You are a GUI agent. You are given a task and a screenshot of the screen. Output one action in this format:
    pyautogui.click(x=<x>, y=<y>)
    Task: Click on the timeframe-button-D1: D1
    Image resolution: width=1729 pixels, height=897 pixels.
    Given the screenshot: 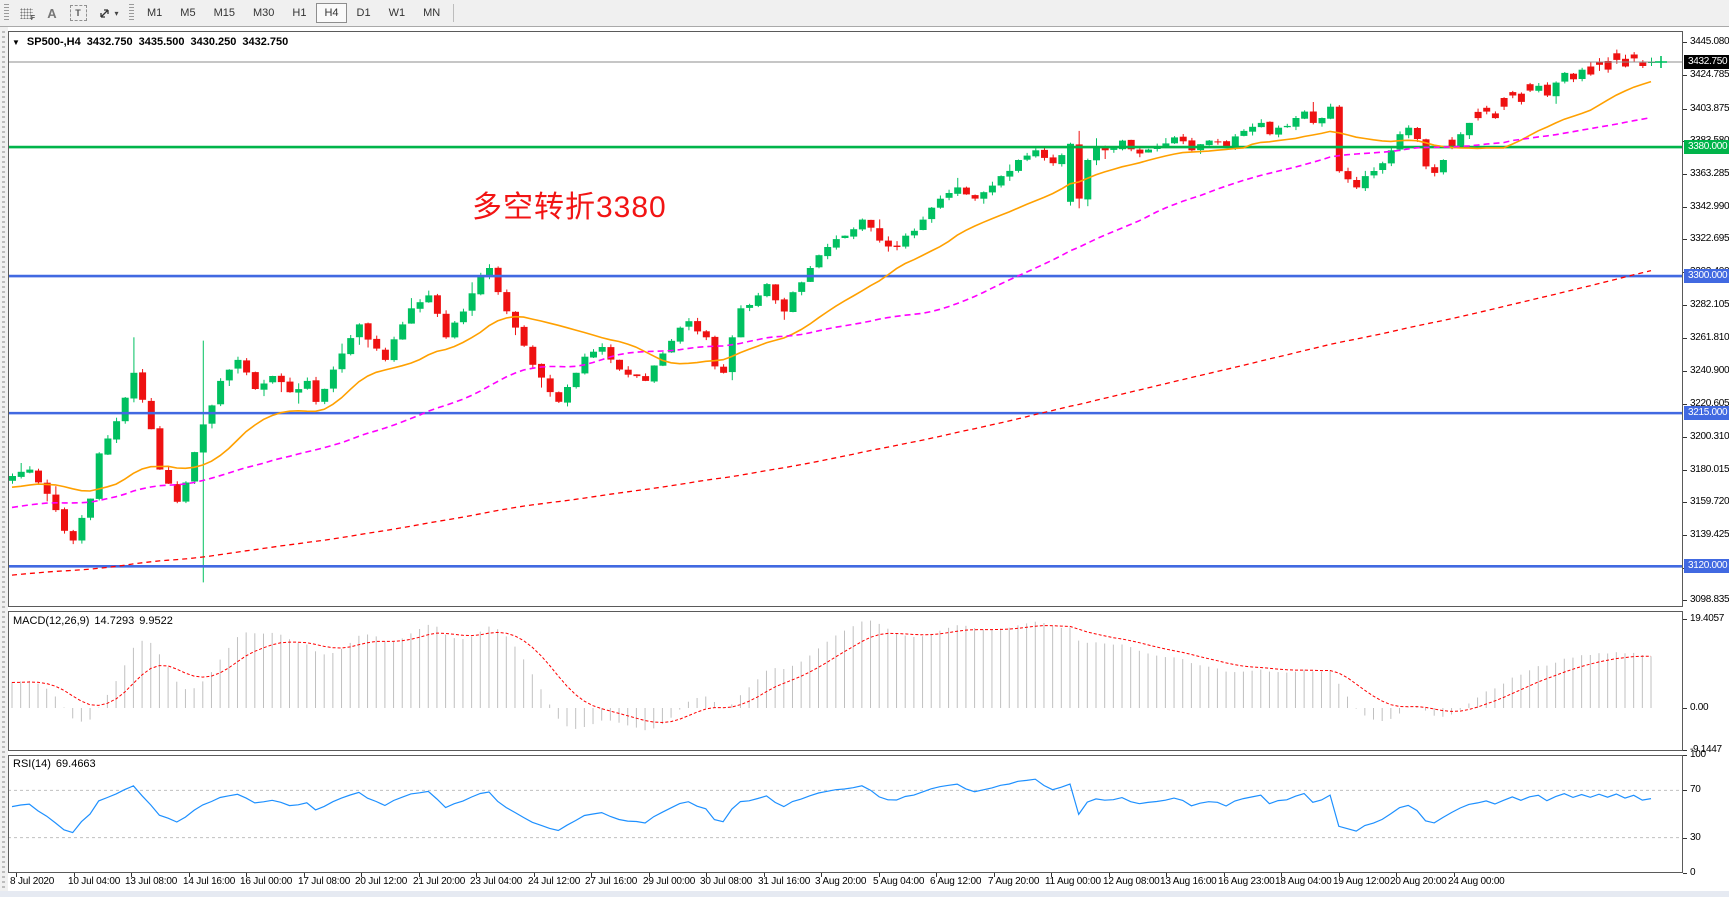 What is the action you would take?
    pyautogui.click(x=364, y=13)
    